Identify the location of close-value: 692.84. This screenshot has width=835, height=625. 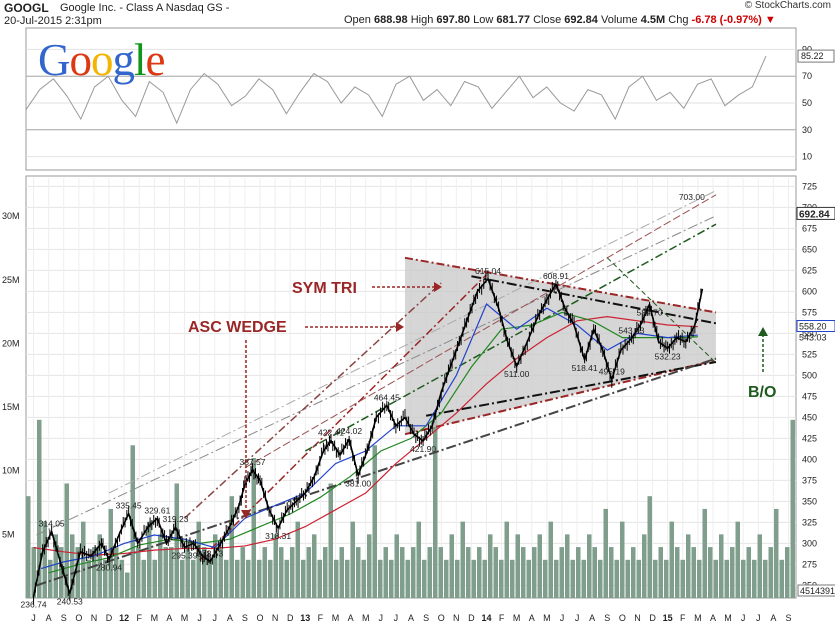
(581, 20).